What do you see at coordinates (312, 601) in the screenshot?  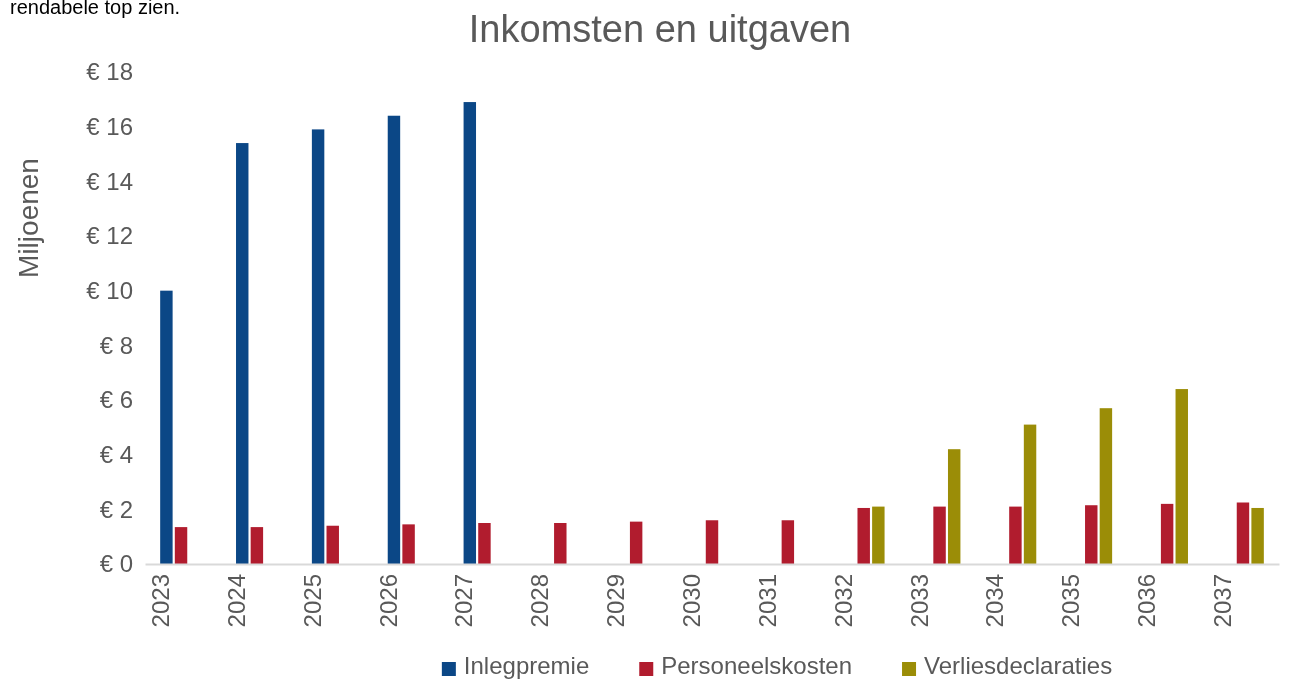 I see `x-tick-label: 2025` at bounding box center [312, 601].